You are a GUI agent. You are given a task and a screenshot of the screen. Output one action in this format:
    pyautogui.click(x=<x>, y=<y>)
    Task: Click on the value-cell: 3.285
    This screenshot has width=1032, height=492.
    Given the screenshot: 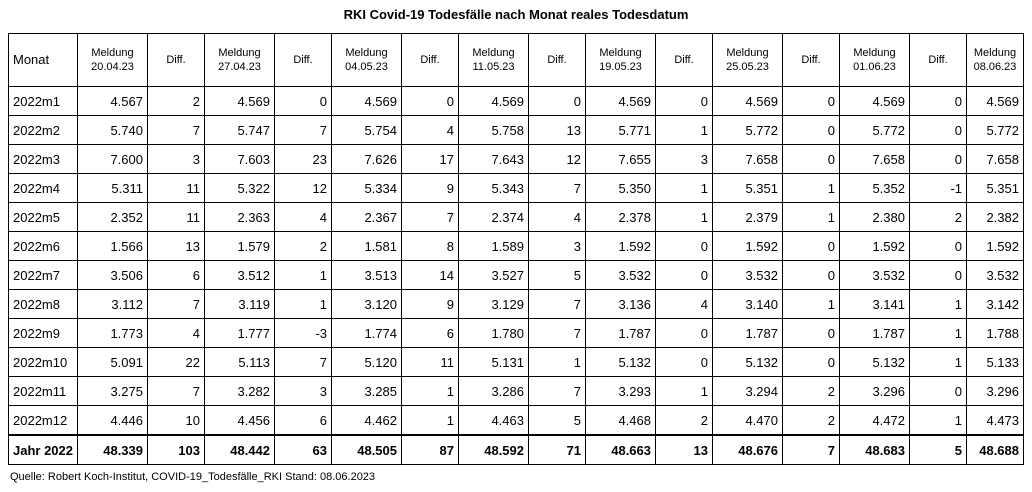 What is the action you would take?
    pyautogui.click(x=366, y=391)
    